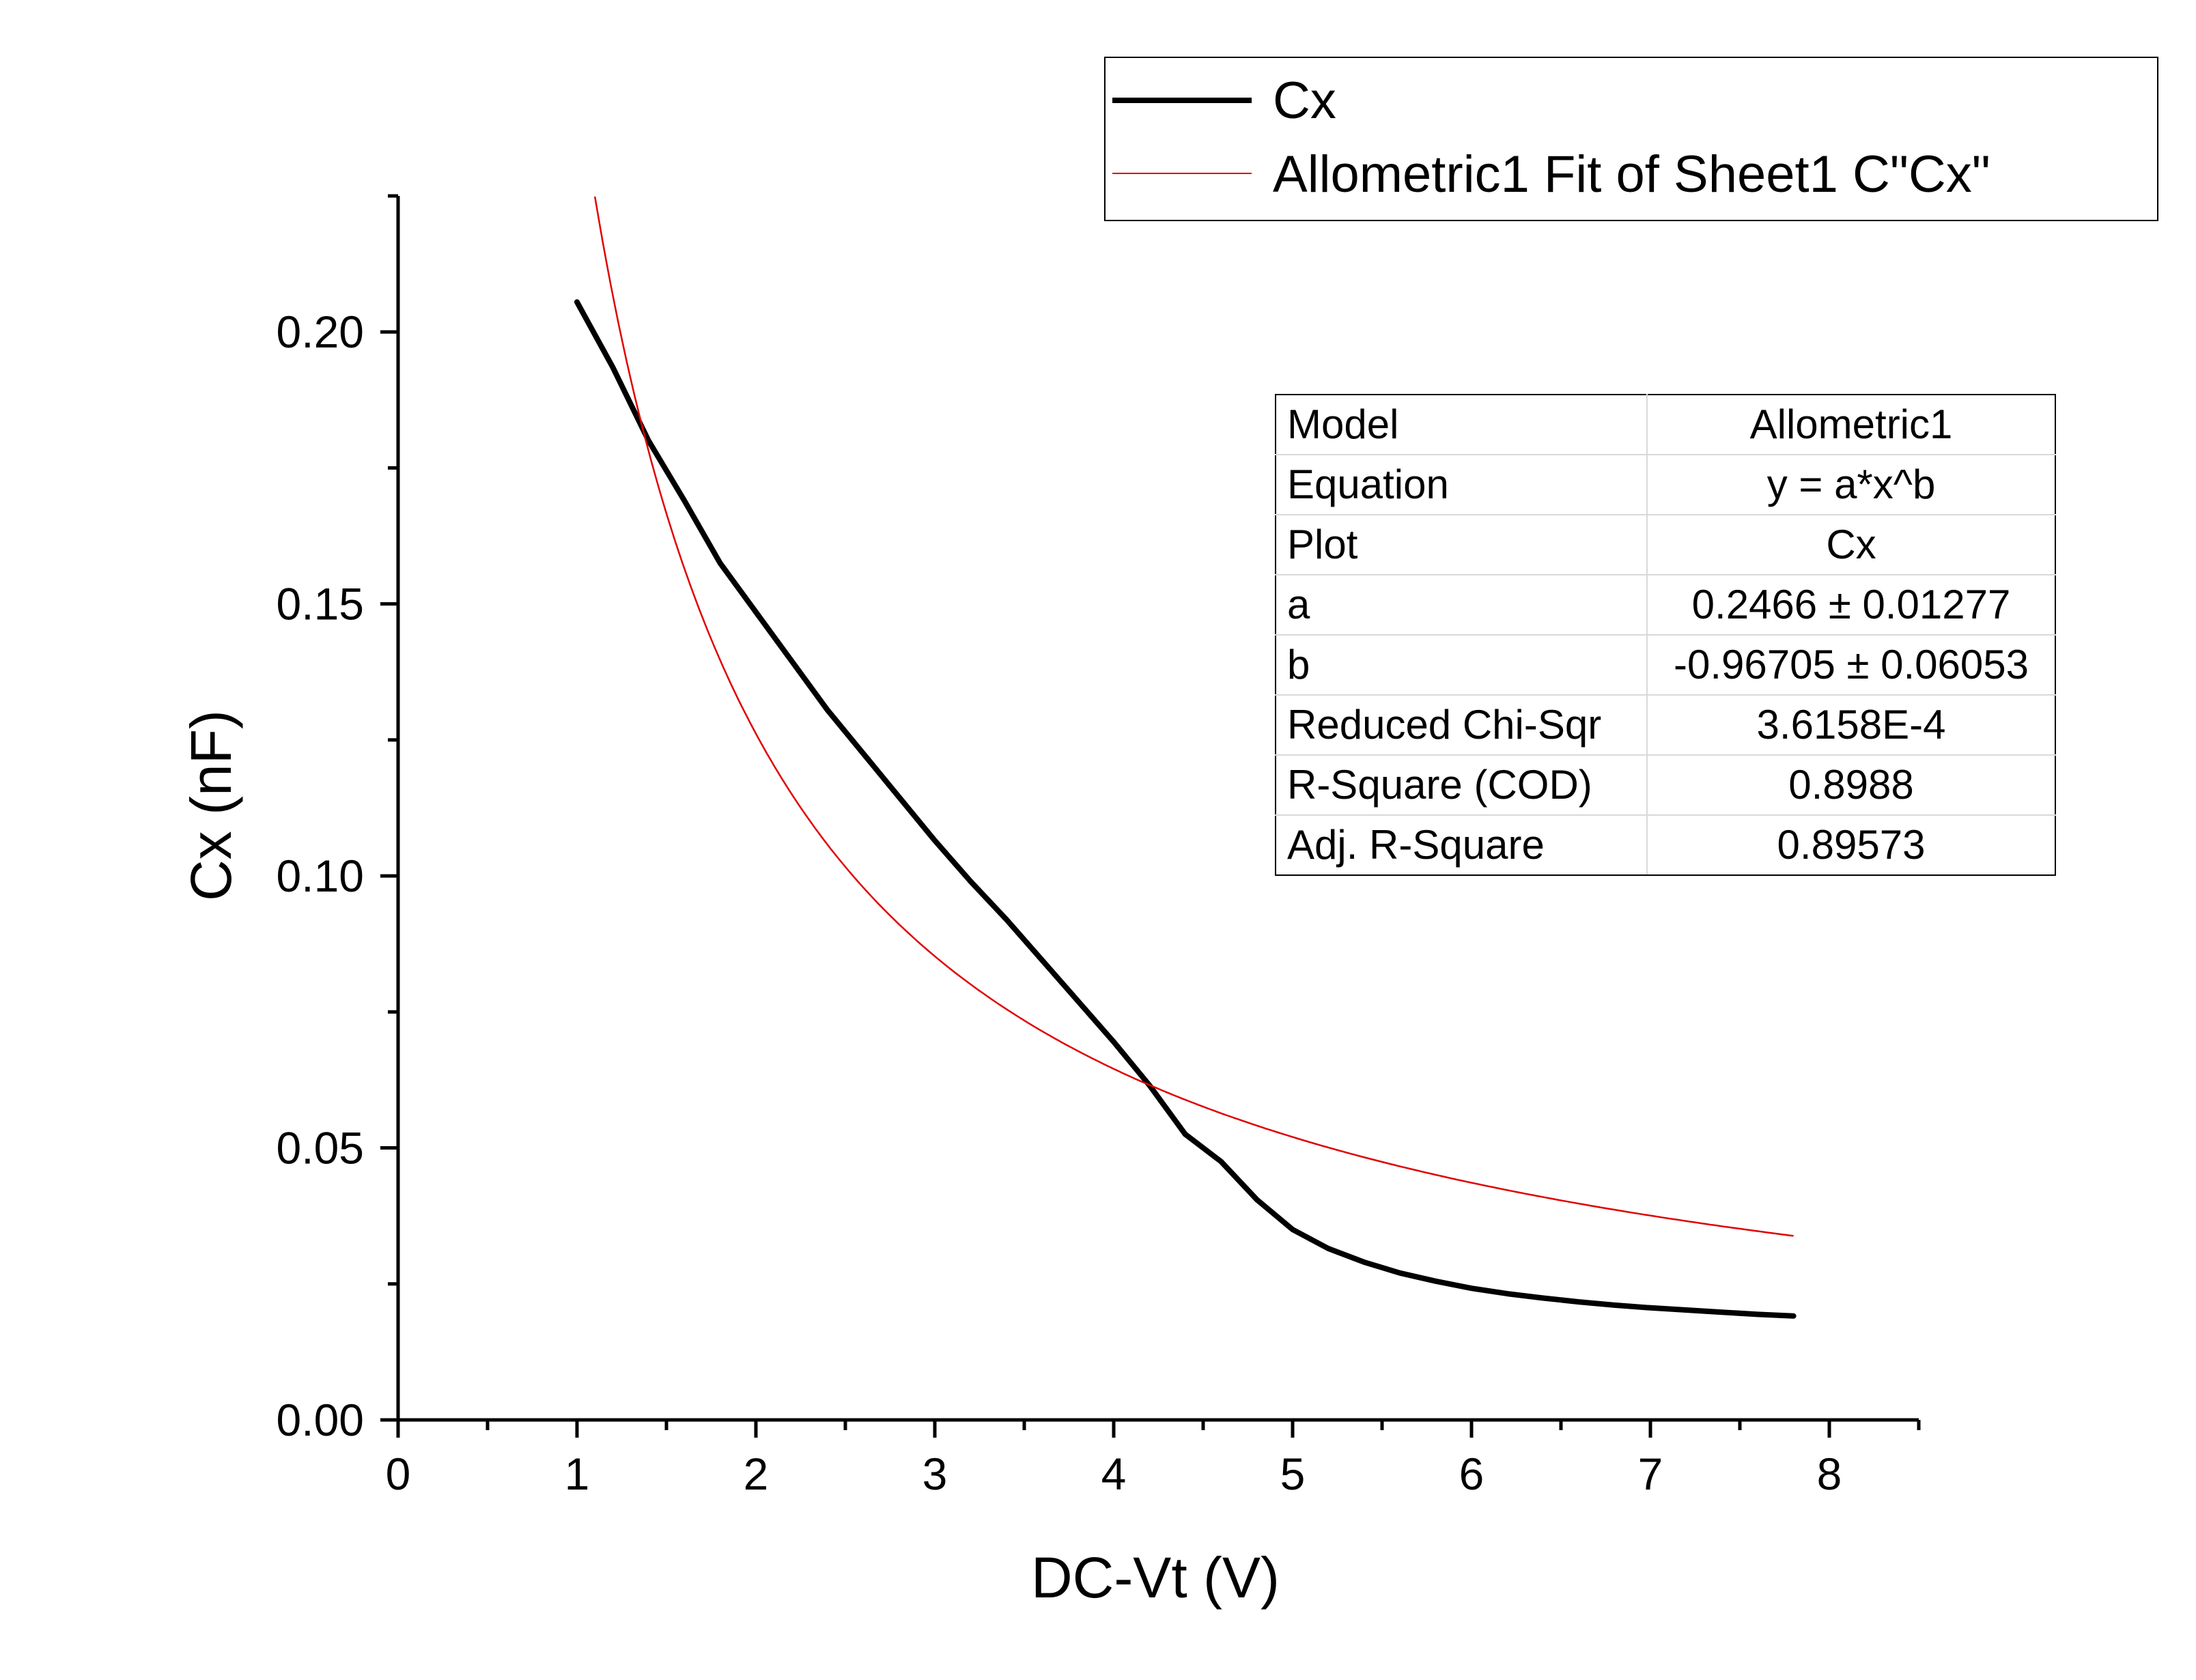  Describe the element at coordinates (398, 1474) in the screenshot. I see `x-tick-label: 0` at that location.